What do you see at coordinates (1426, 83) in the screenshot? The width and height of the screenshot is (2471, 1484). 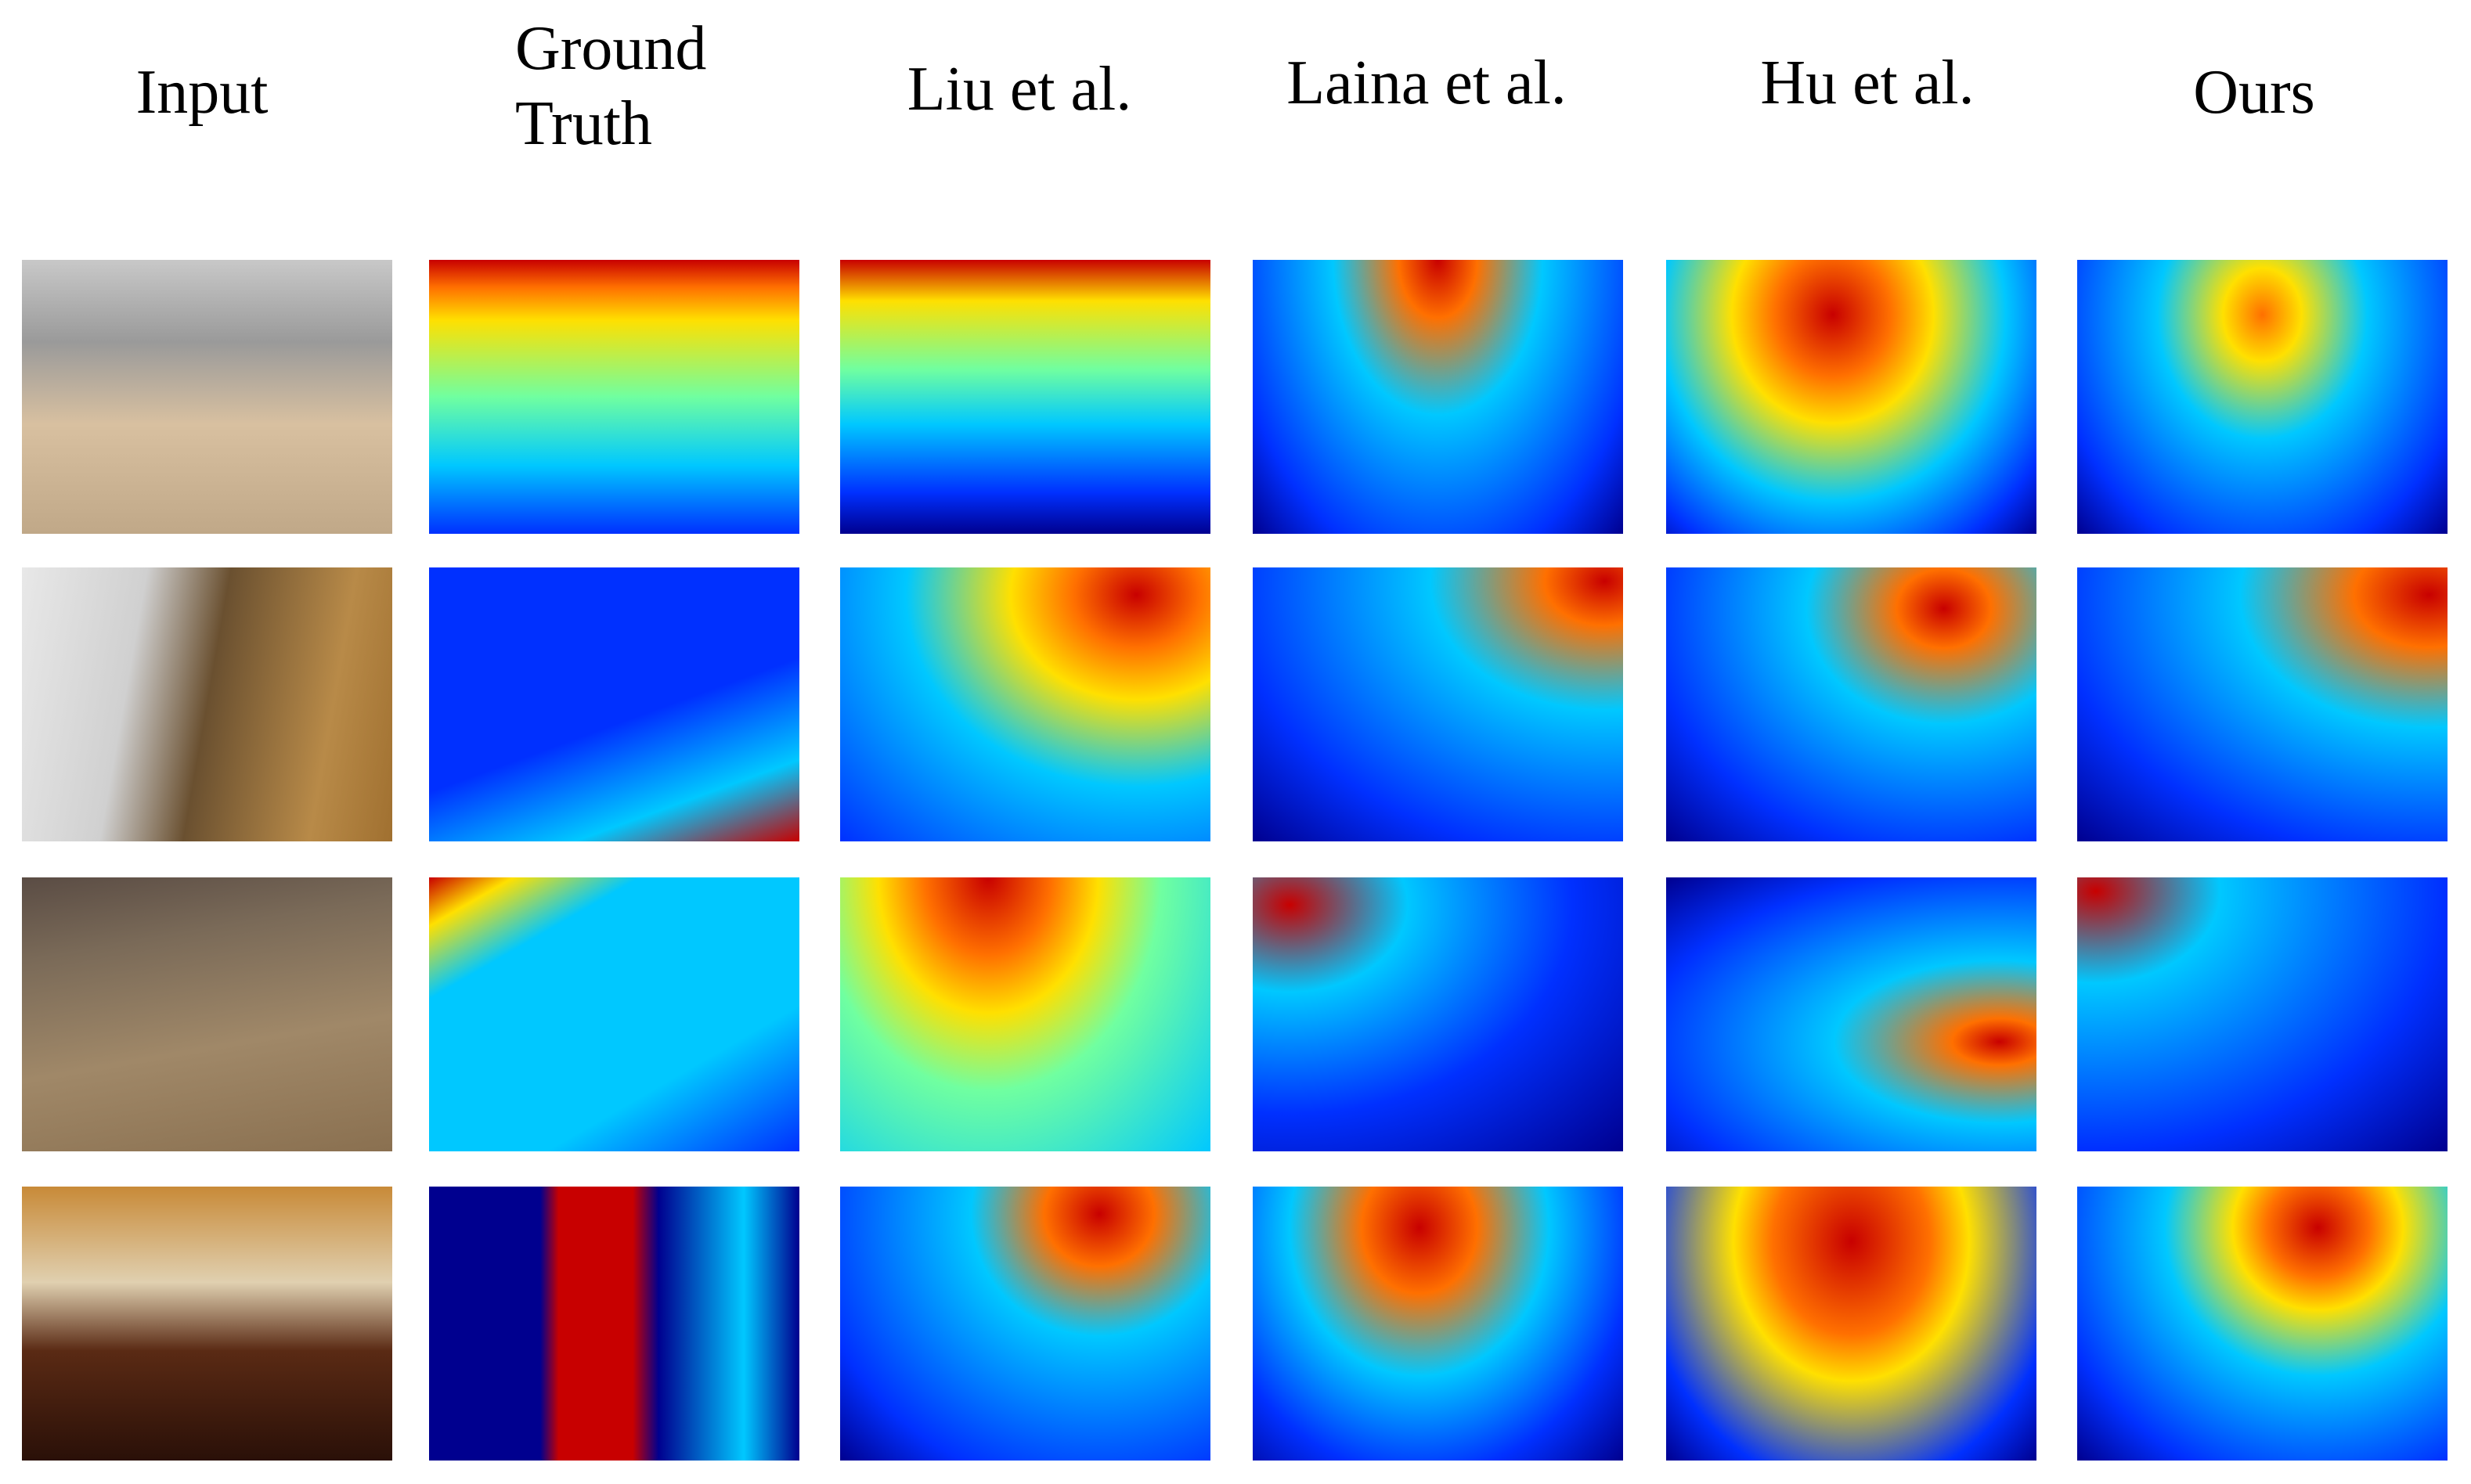 I see `column-header: Laina et al.` at bounding box center [1426, 83].